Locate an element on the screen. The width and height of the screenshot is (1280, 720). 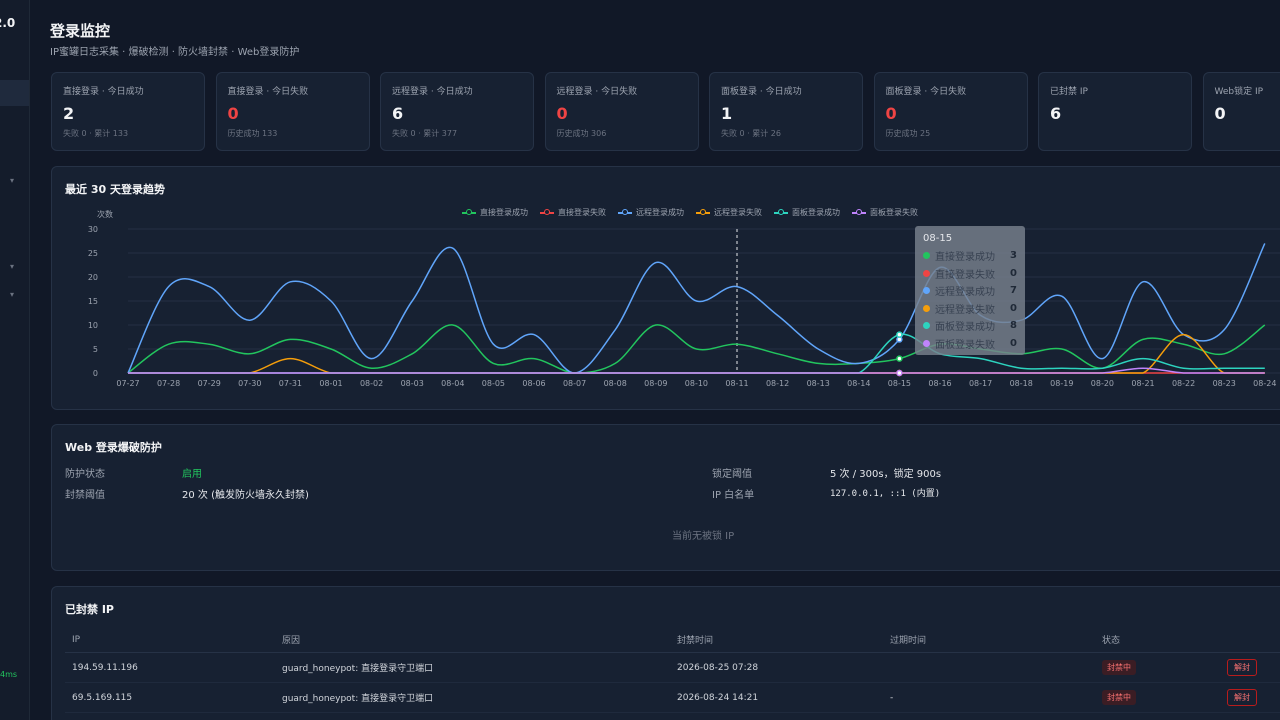
stat-label: Web锁定 IP is located at coordinates (1239, 92).